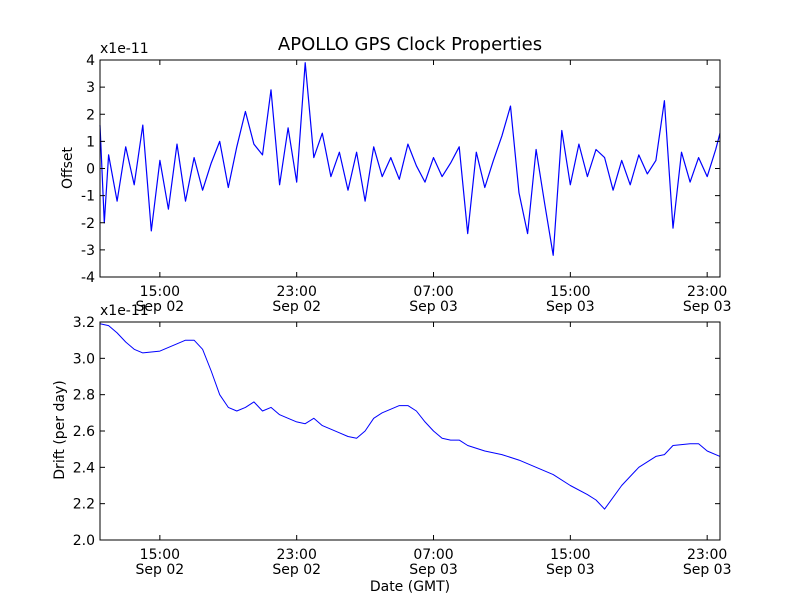  What do you see at coordinates (124, 311) in the screenshot?
I see `drift-exponent-label: x1e-11` at bounding box center [124, 311].